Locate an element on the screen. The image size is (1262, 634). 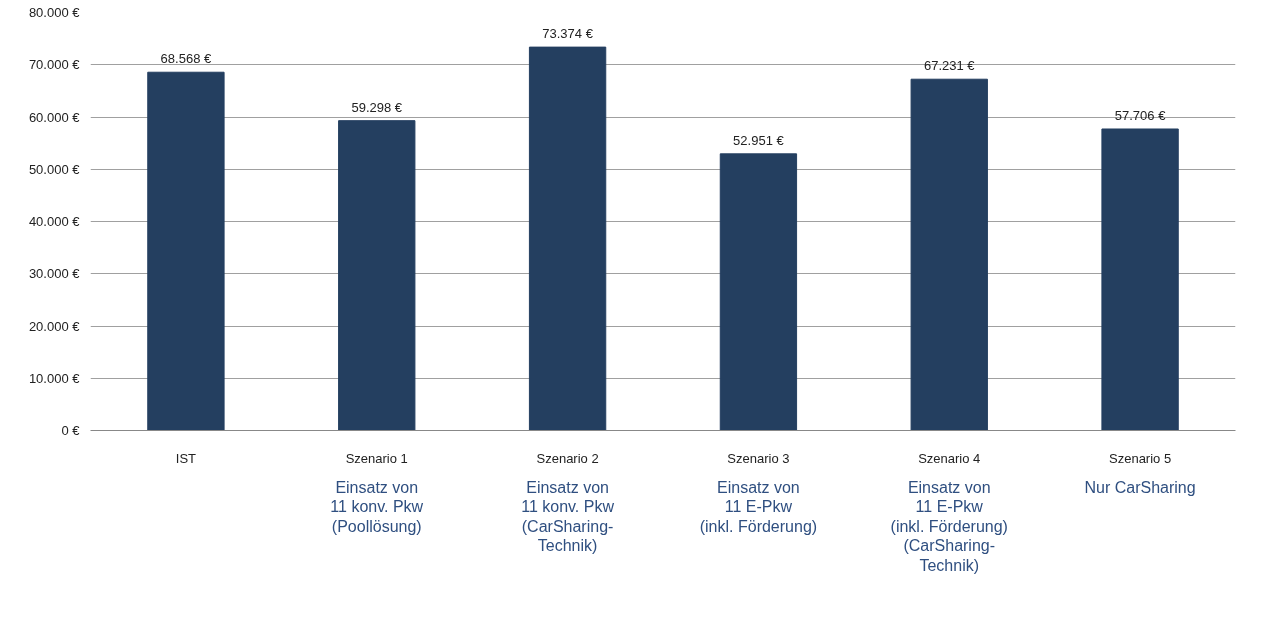
y-tick-label: 0 € is located at coordinates (71, 430).